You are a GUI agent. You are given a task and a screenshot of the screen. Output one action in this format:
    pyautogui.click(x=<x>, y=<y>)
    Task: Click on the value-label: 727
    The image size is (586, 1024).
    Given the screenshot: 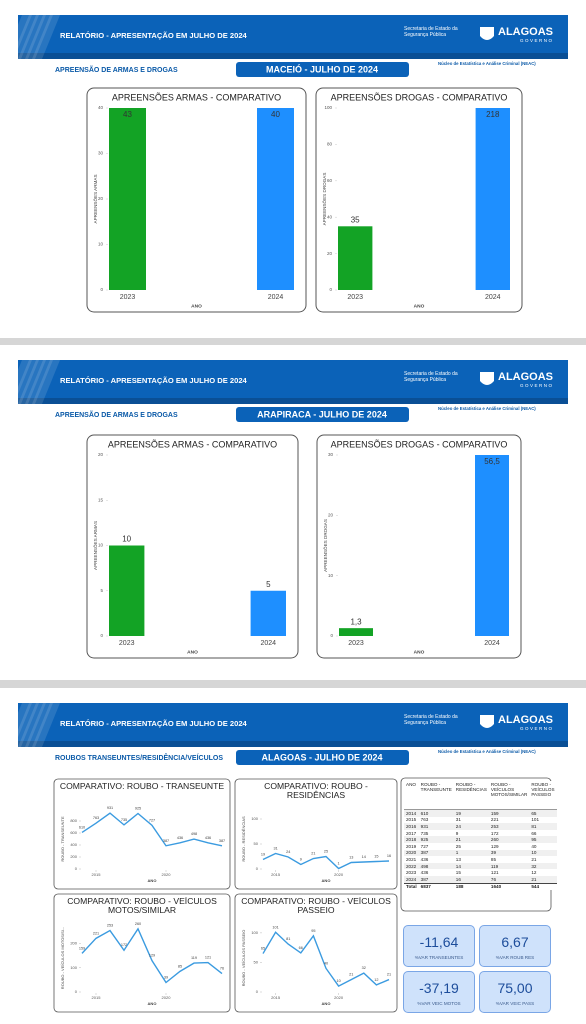 What is the action you would take?
    pyautogui.click(x=152, y=820)
    